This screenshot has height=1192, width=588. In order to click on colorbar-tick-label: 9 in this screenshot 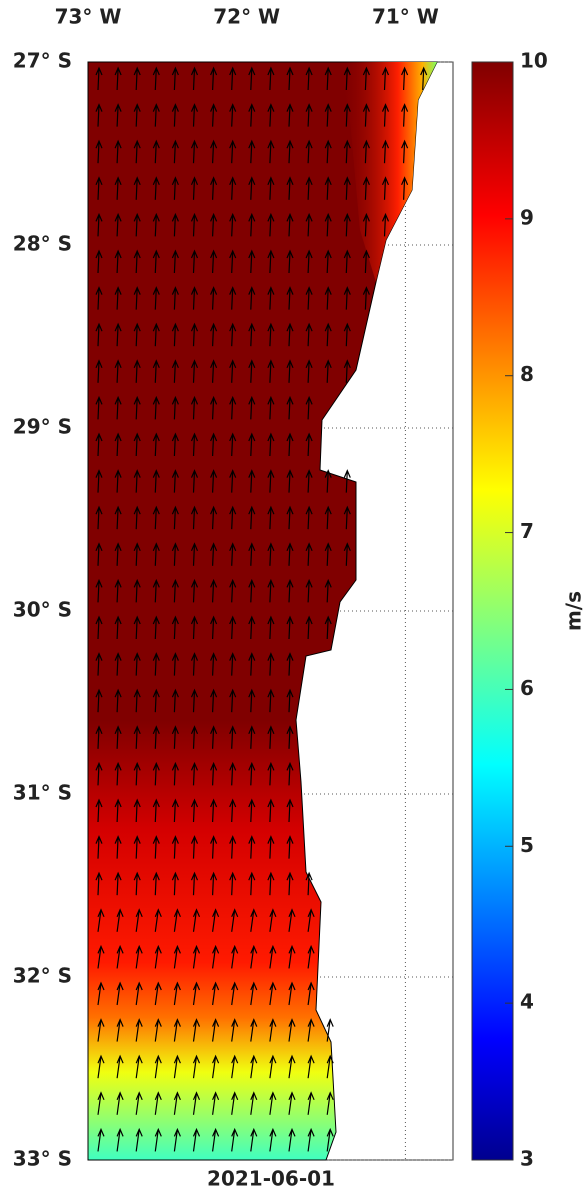, I will do `click(527, 217)`.